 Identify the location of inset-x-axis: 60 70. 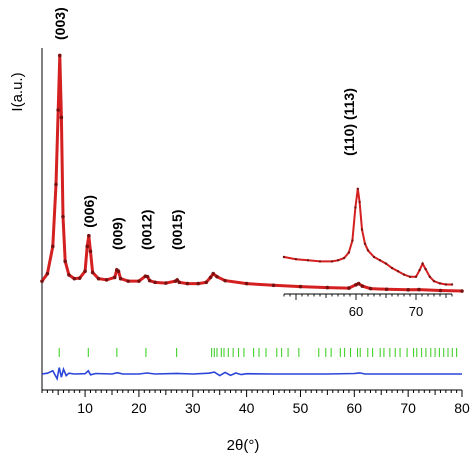
(368, 306).